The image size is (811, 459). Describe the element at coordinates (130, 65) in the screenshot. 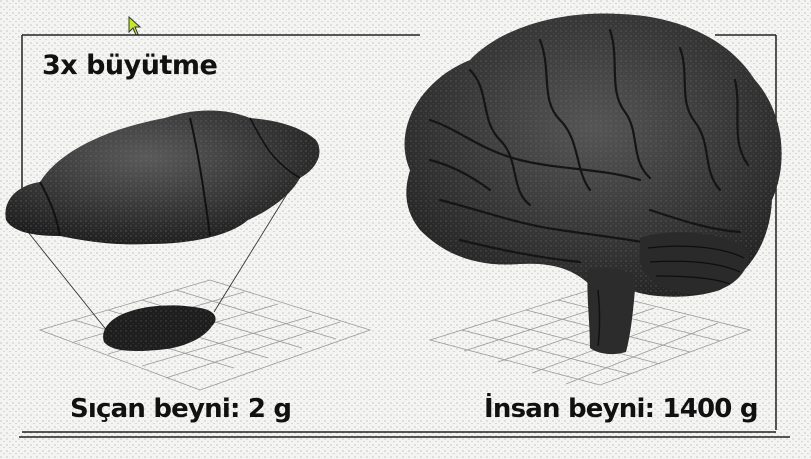

I see `magnification-label: 3x büyütme` at that location.